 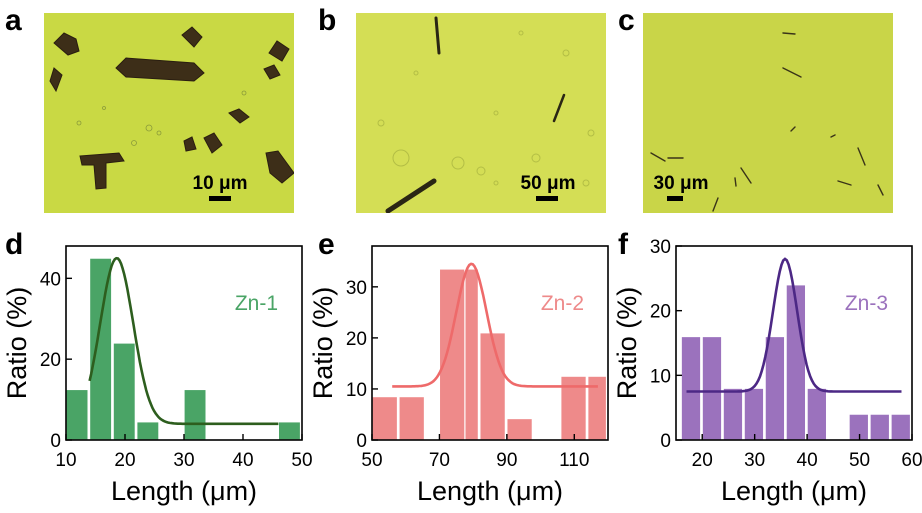 What do you see at coordinates (574, 460) in the screenshot?
I see `x-tick-label: 110` at bounding box center [574, 460].